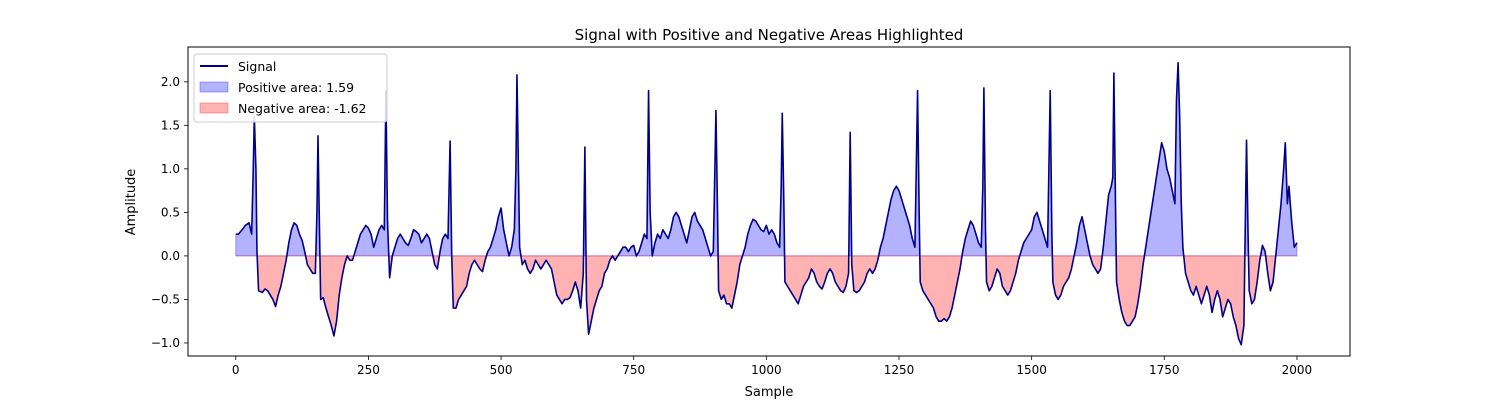 The image size is (1500, 400). Describe the element at coordinates (236, 370) in the screenshot. I see `x-tick-label: 0` at that location.